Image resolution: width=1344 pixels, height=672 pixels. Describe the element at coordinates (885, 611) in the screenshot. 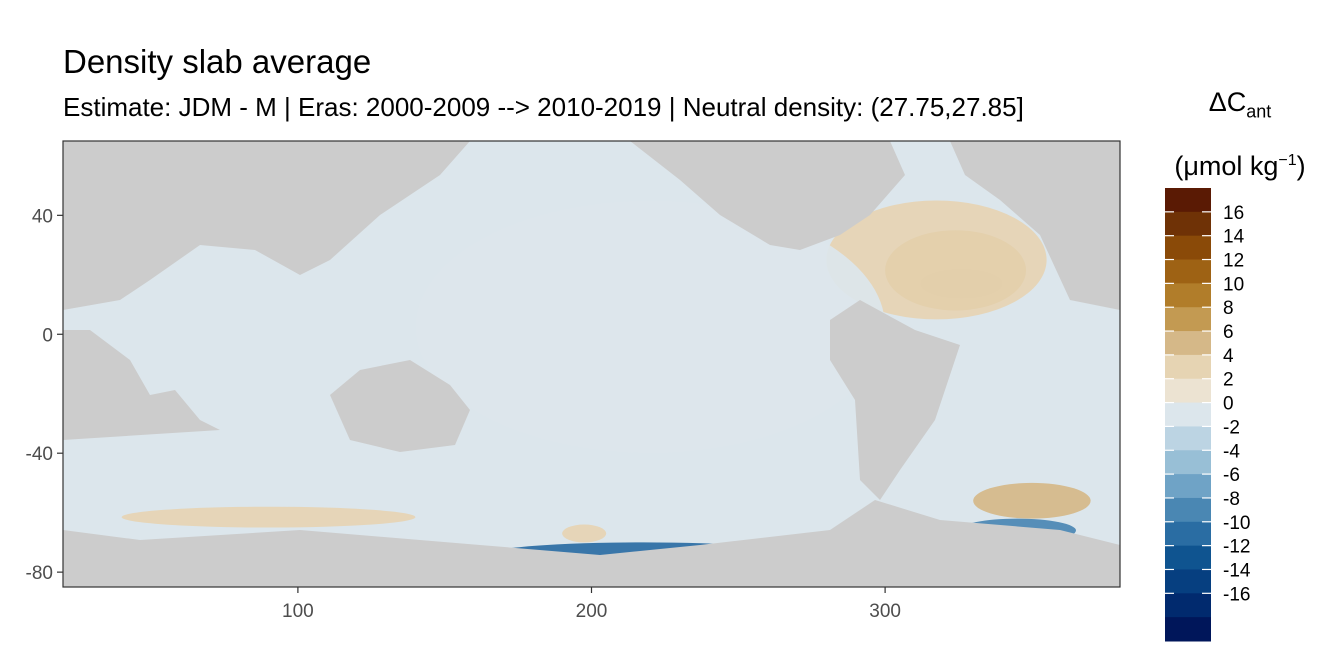

I see `x-tick-label-2: 300` at that location.